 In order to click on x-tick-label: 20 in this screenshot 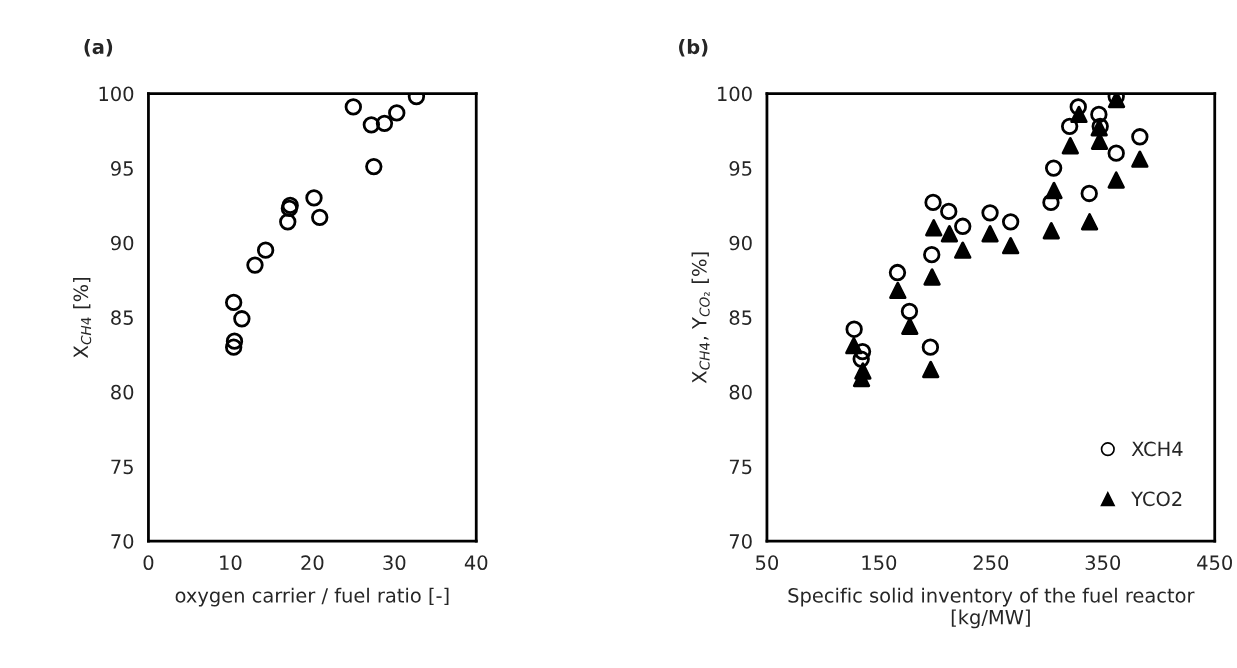, I will do `click(312, 563)`.